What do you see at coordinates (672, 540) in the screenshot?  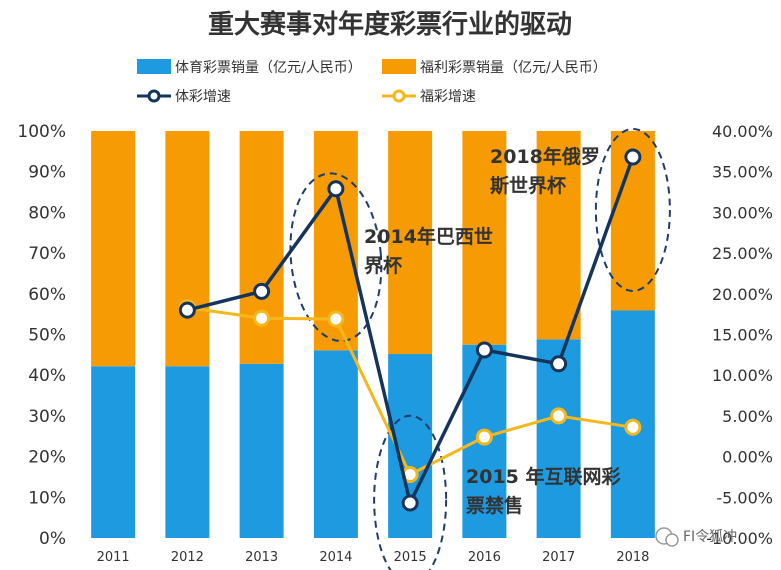 I see `wechat-icon-inner` at bounding box center [672, 540].